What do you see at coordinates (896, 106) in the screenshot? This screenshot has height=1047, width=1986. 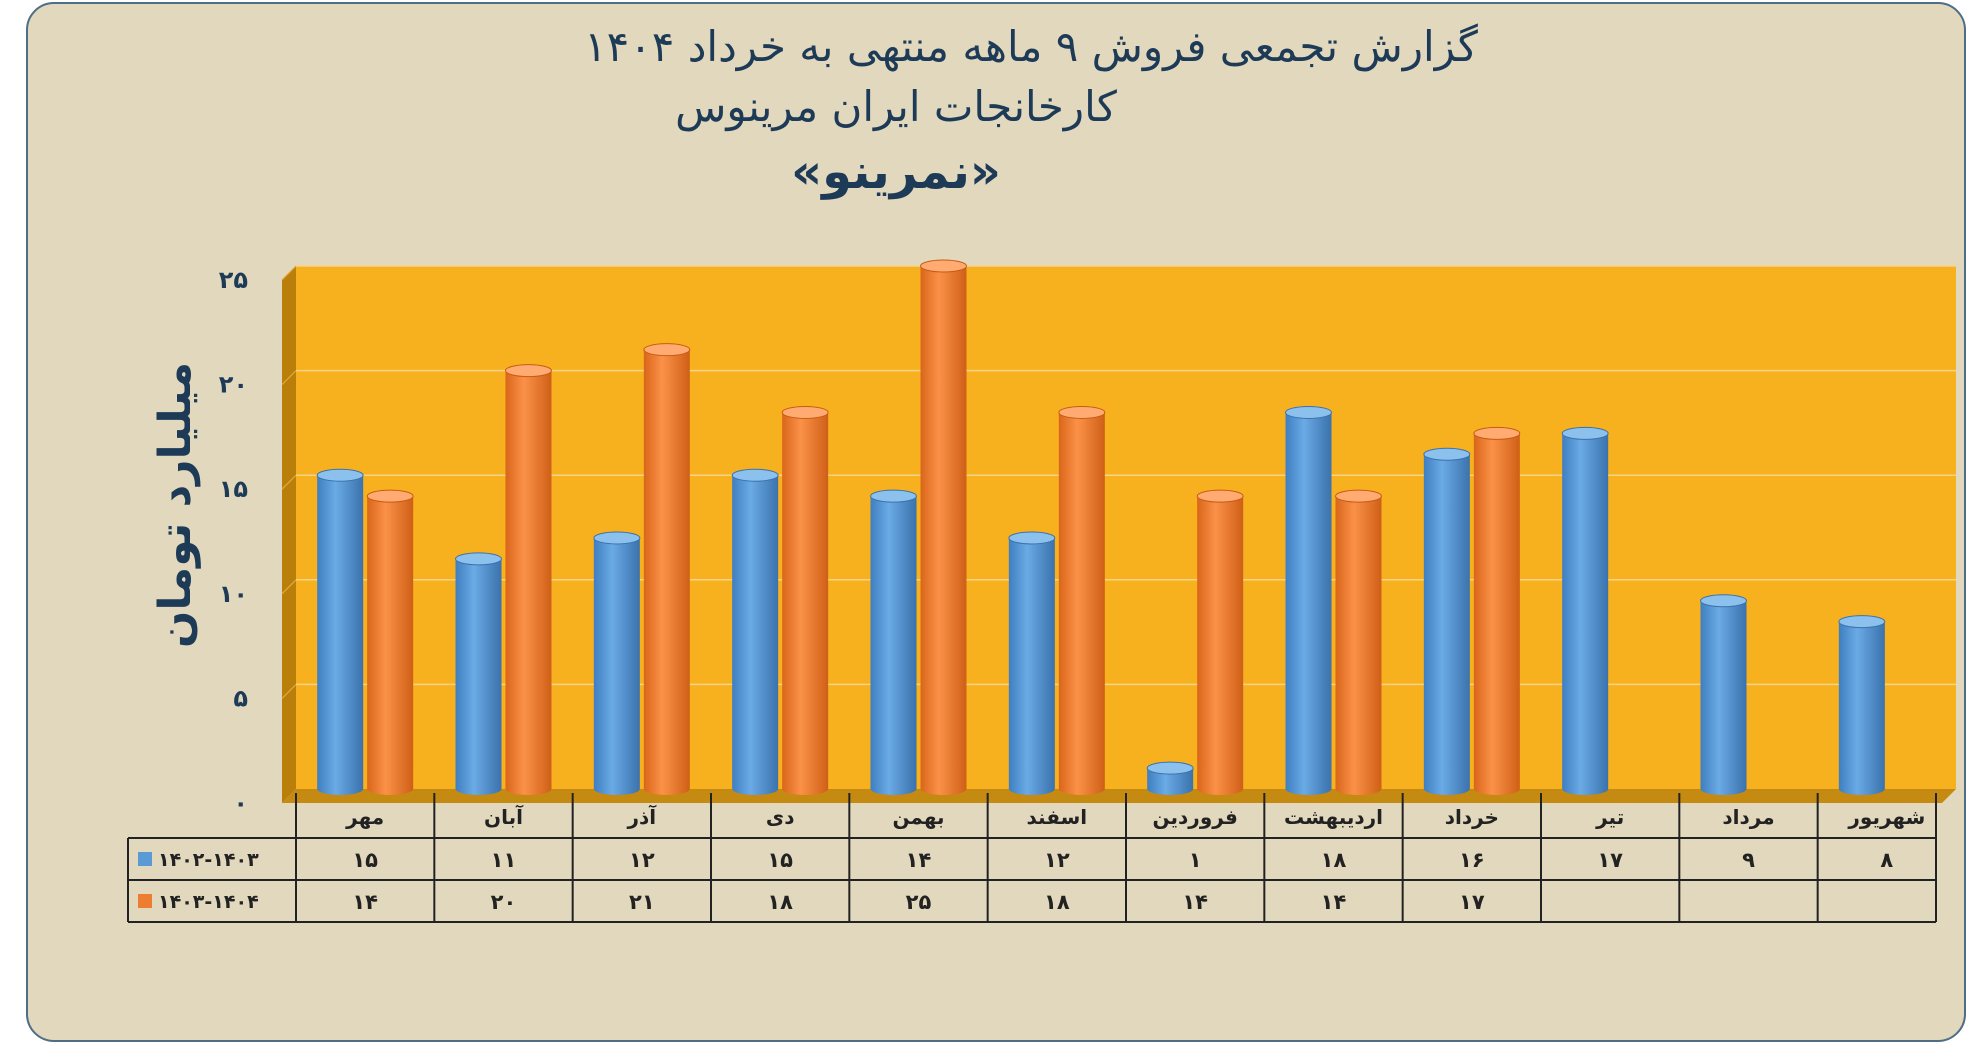 I see `chart-subtitle: کارخانجات ایران مرینوس` at bounding box center [896, 106].